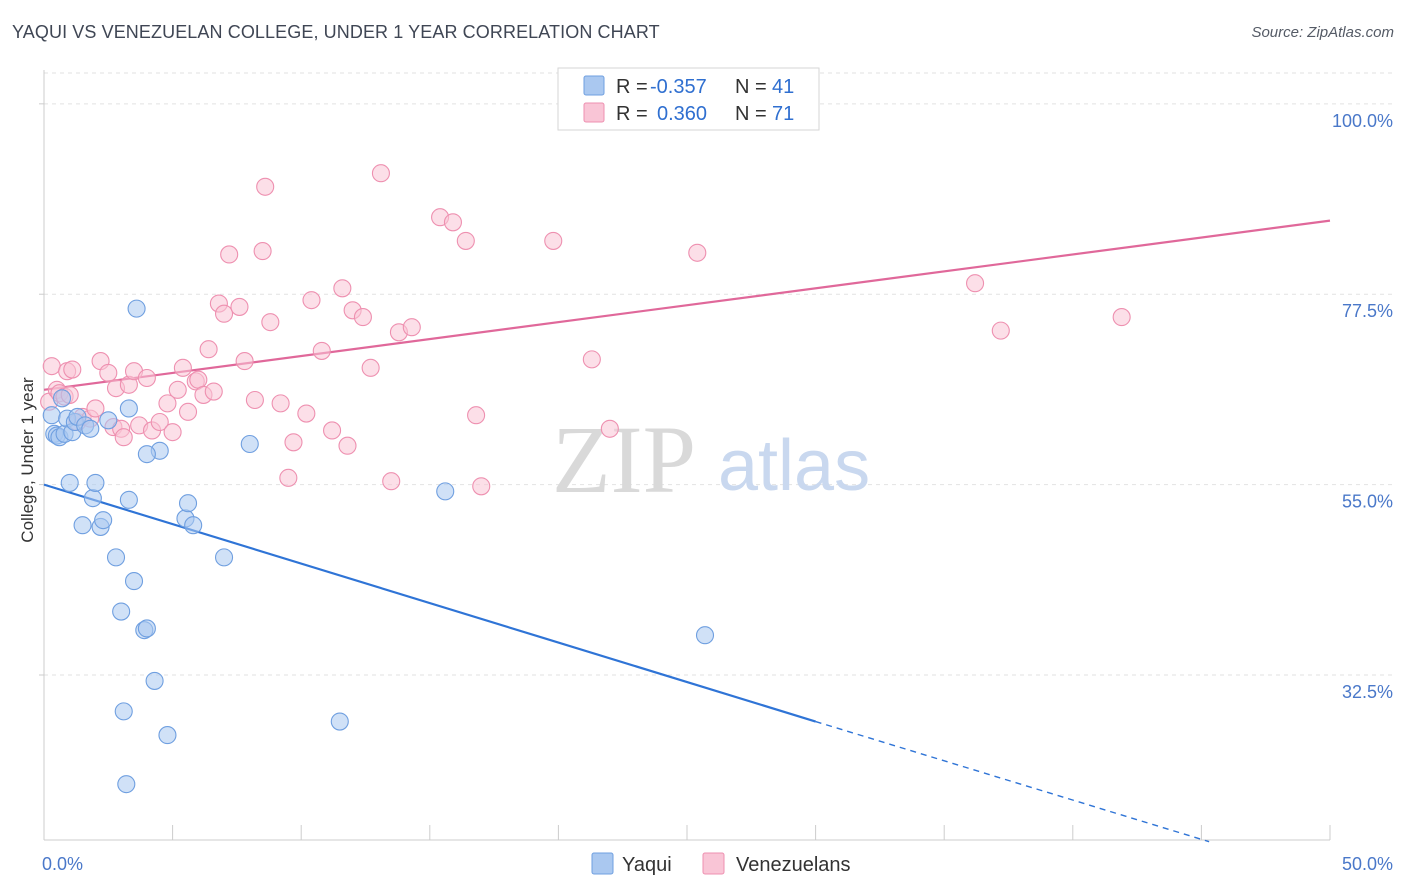 This screenshot has height=892, width=1406. What do you see at coordinates (721, 864) in the screenshot?
I see `series-legend: Yaqui Venezuelans` at bounding box center [721, 864].